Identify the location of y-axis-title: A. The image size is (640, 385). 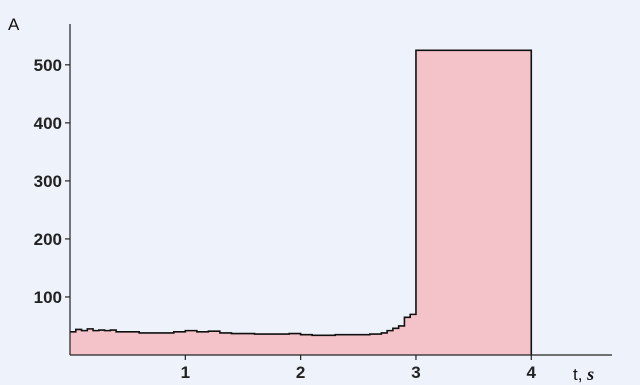
(14, 24).